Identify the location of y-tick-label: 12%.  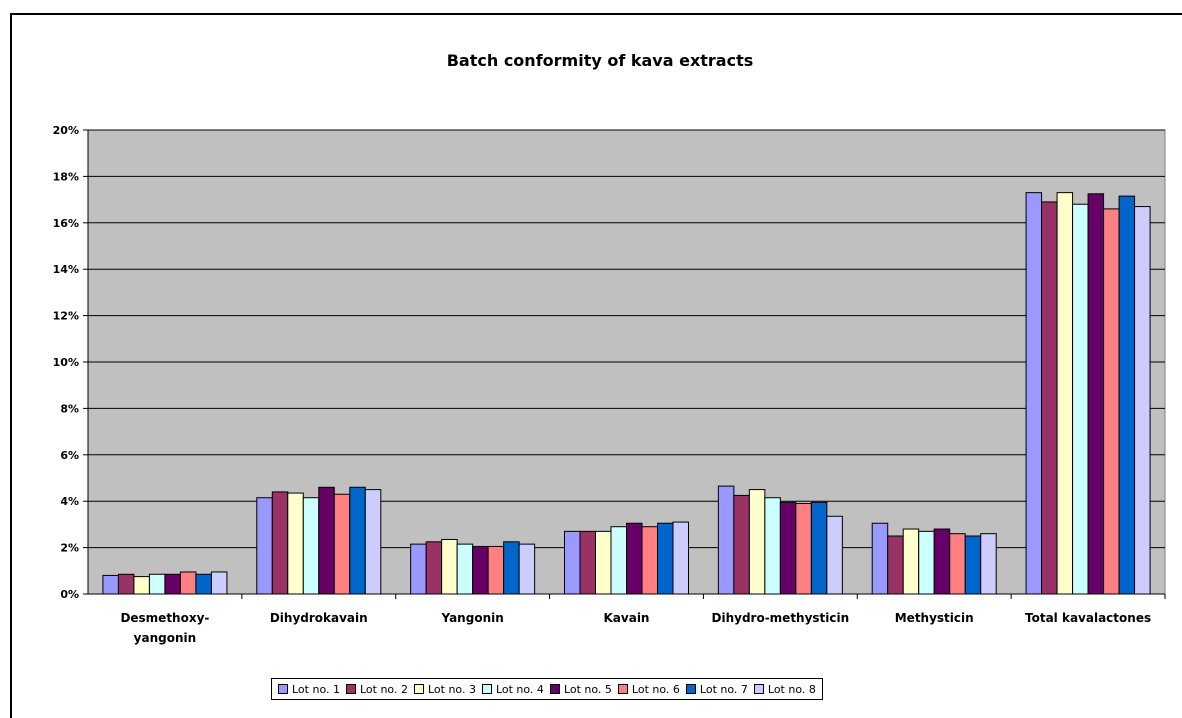
(66, 316).